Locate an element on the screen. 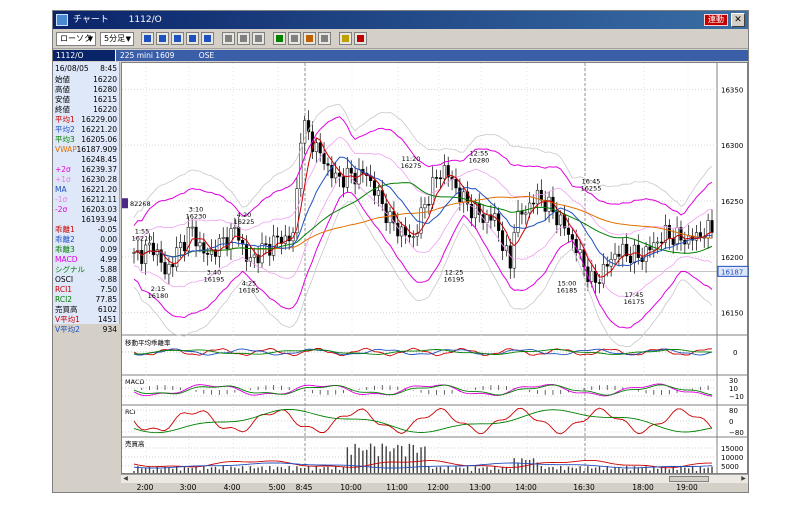 The width and height of the screenshot is (800, 507). data-row-value: 16221.20 is located at coordinates (99, 189).